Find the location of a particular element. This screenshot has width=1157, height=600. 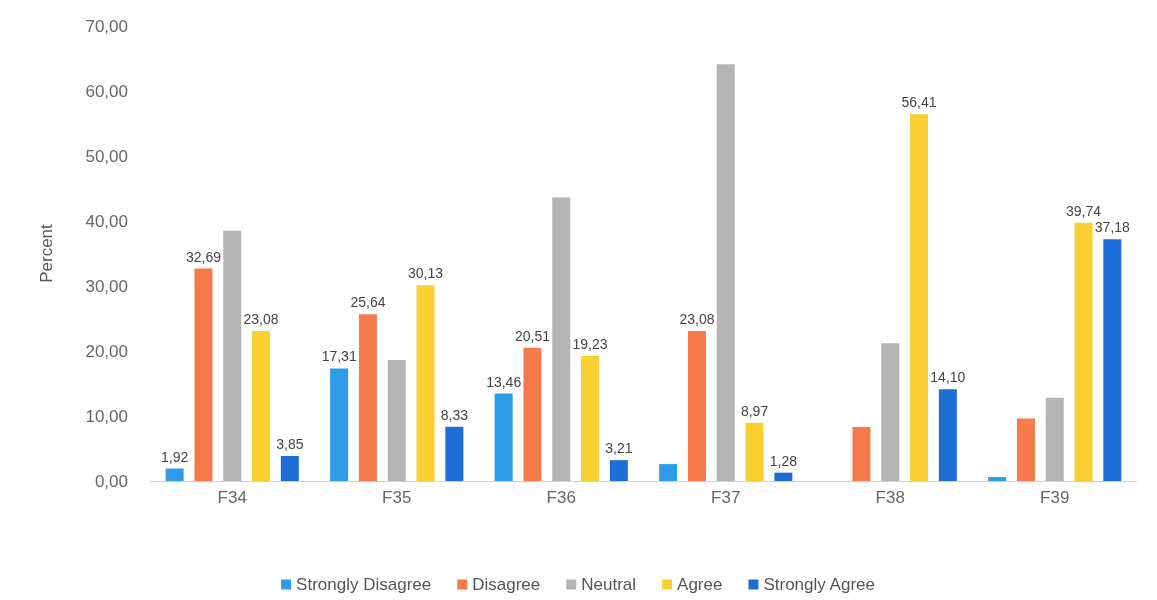

y-tick-label: 20,00 is located at coordinates (106, 351).